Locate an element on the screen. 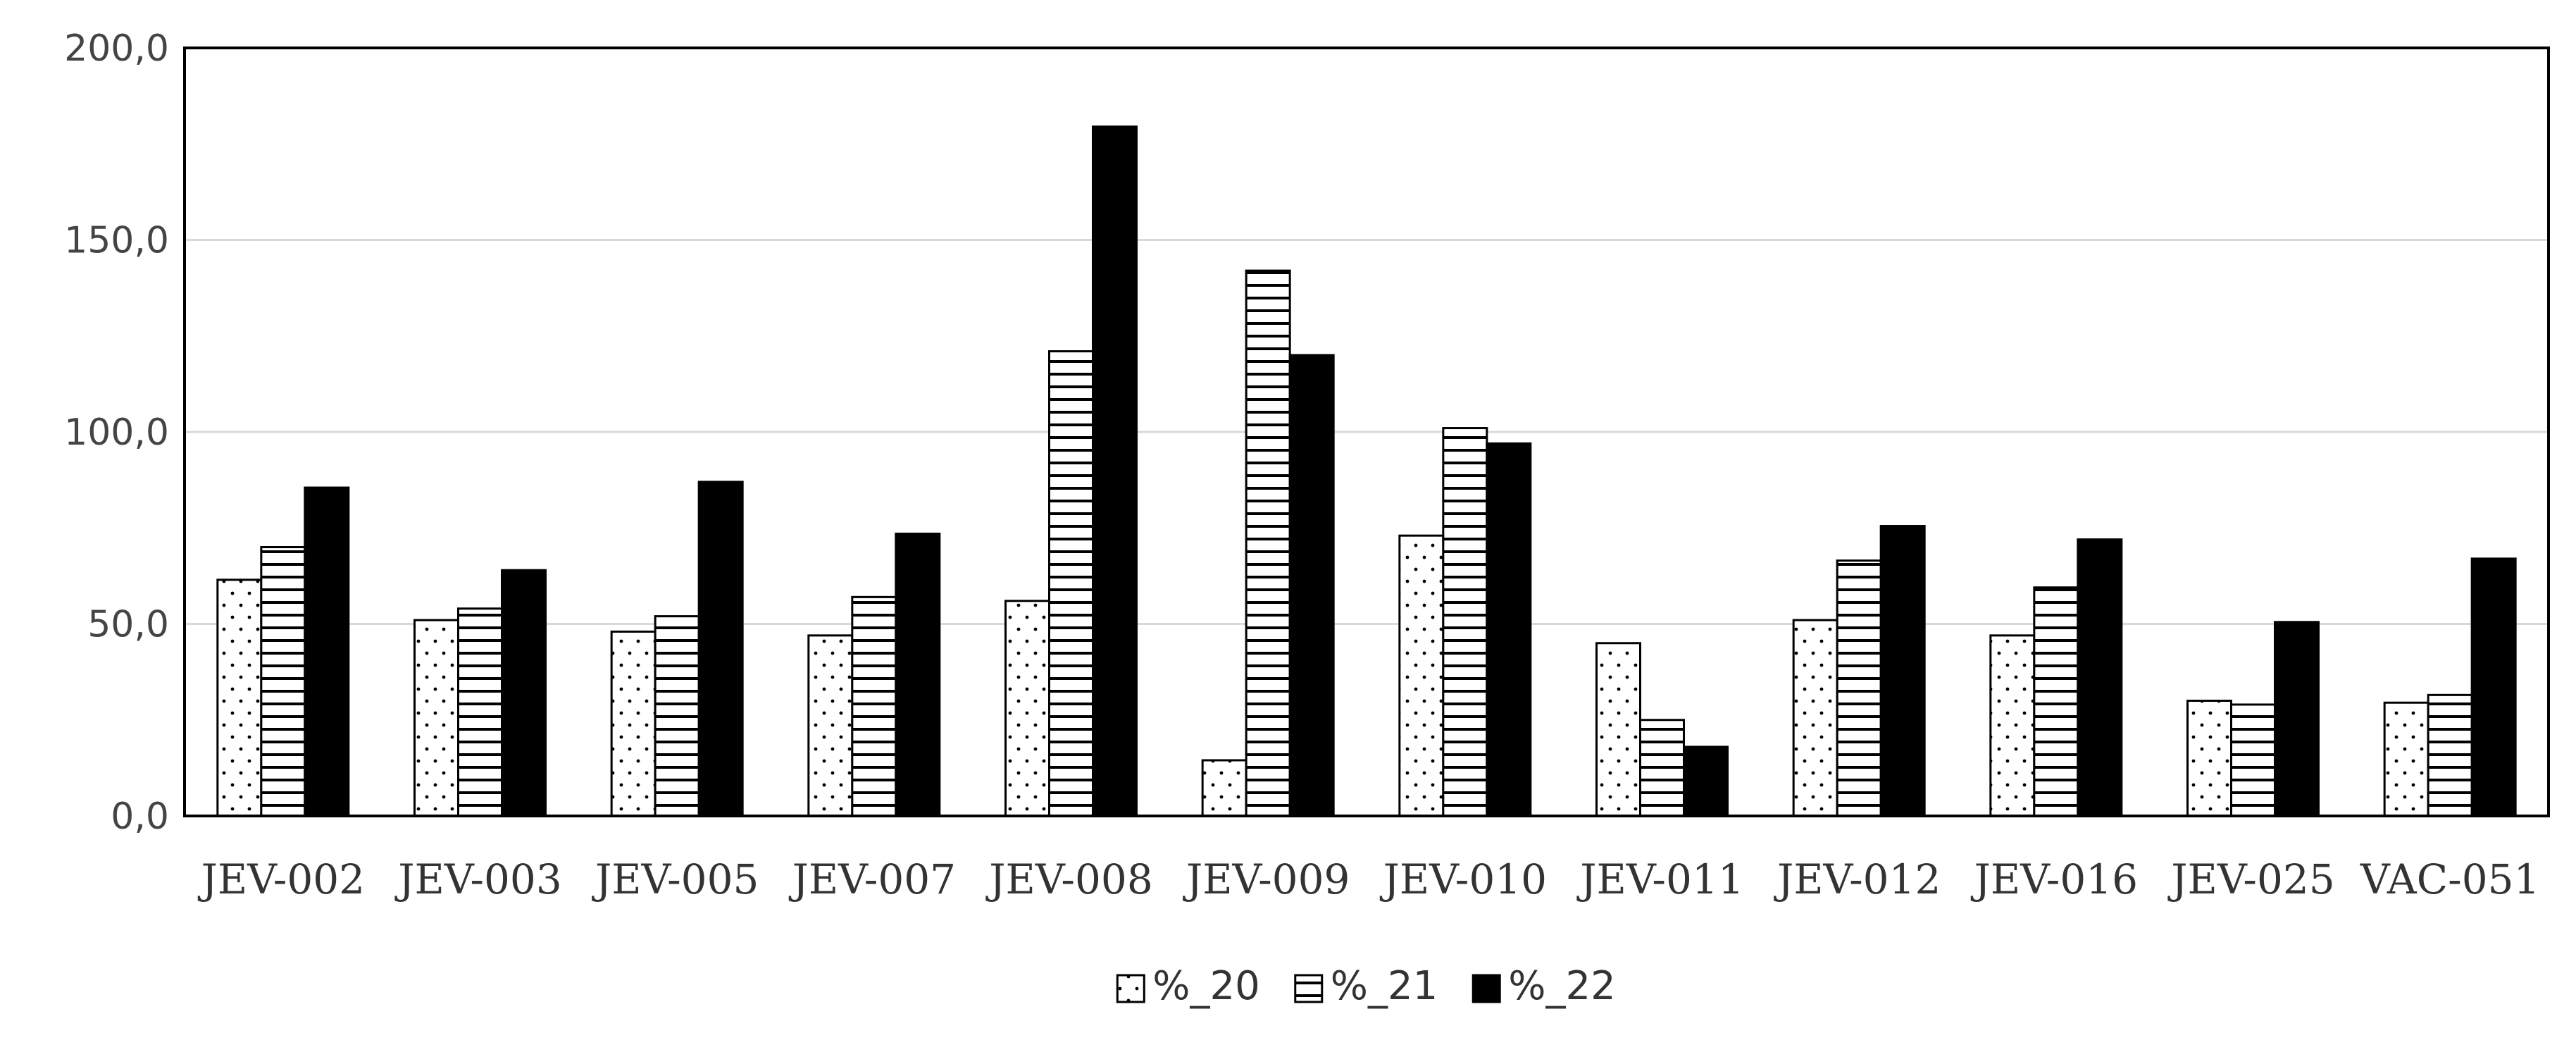  y-tick-label: 0,0 is located at coordinates (140, 817).